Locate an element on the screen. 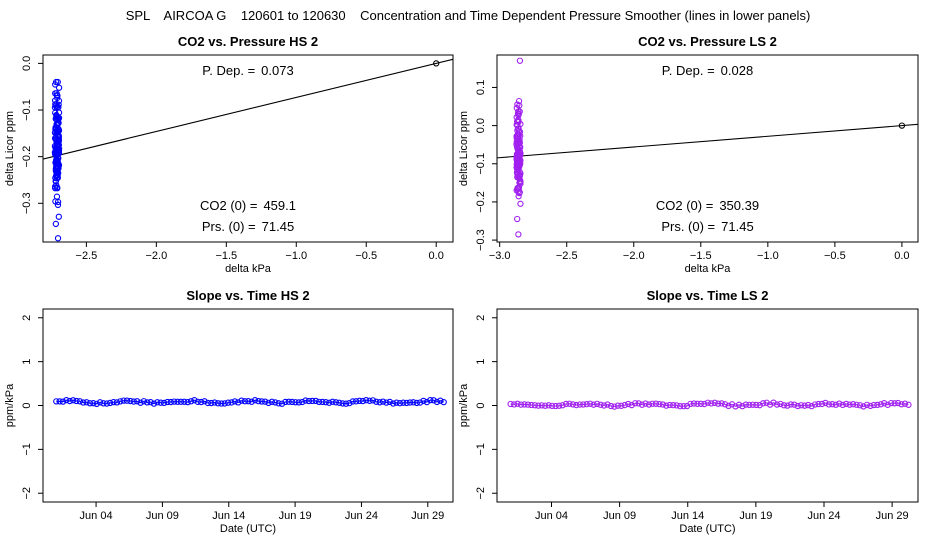 The image size is (936, 540). y-tick-label: 1 is located at coordinates (27, 362).